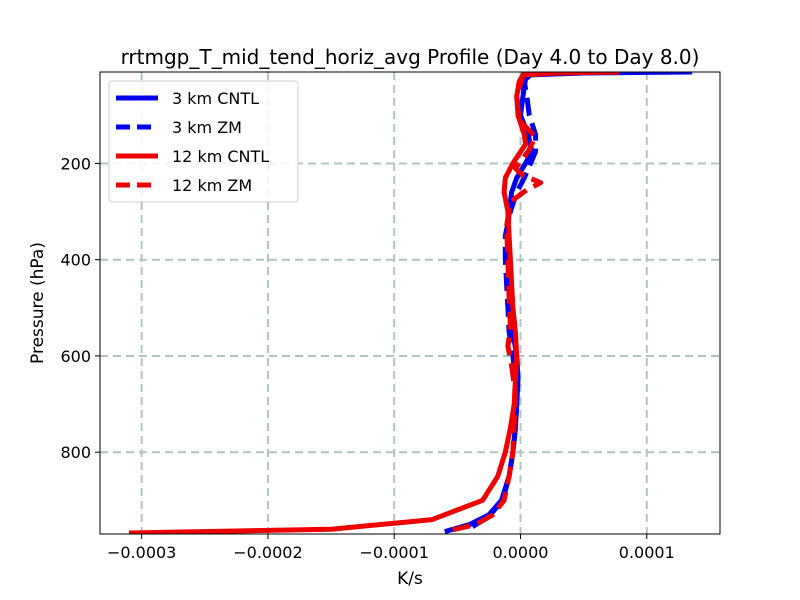 This screenshot has width=800, height=600. What do you see at coordinates (520, 552) in the screenshot?
I see `x-tick-label: 0.0000` at bounding box center [520, 552].